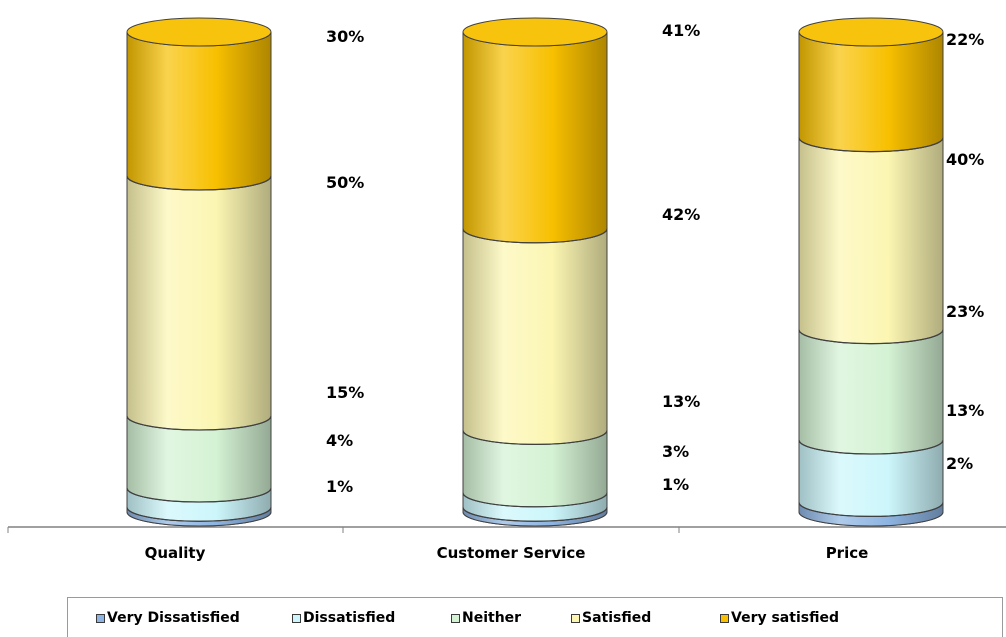 The image size is (1006, 637). What do you see at coordinates (345, 182) in the screenshot?
I see `data-label: 50%` at bounding box center [345, 182].